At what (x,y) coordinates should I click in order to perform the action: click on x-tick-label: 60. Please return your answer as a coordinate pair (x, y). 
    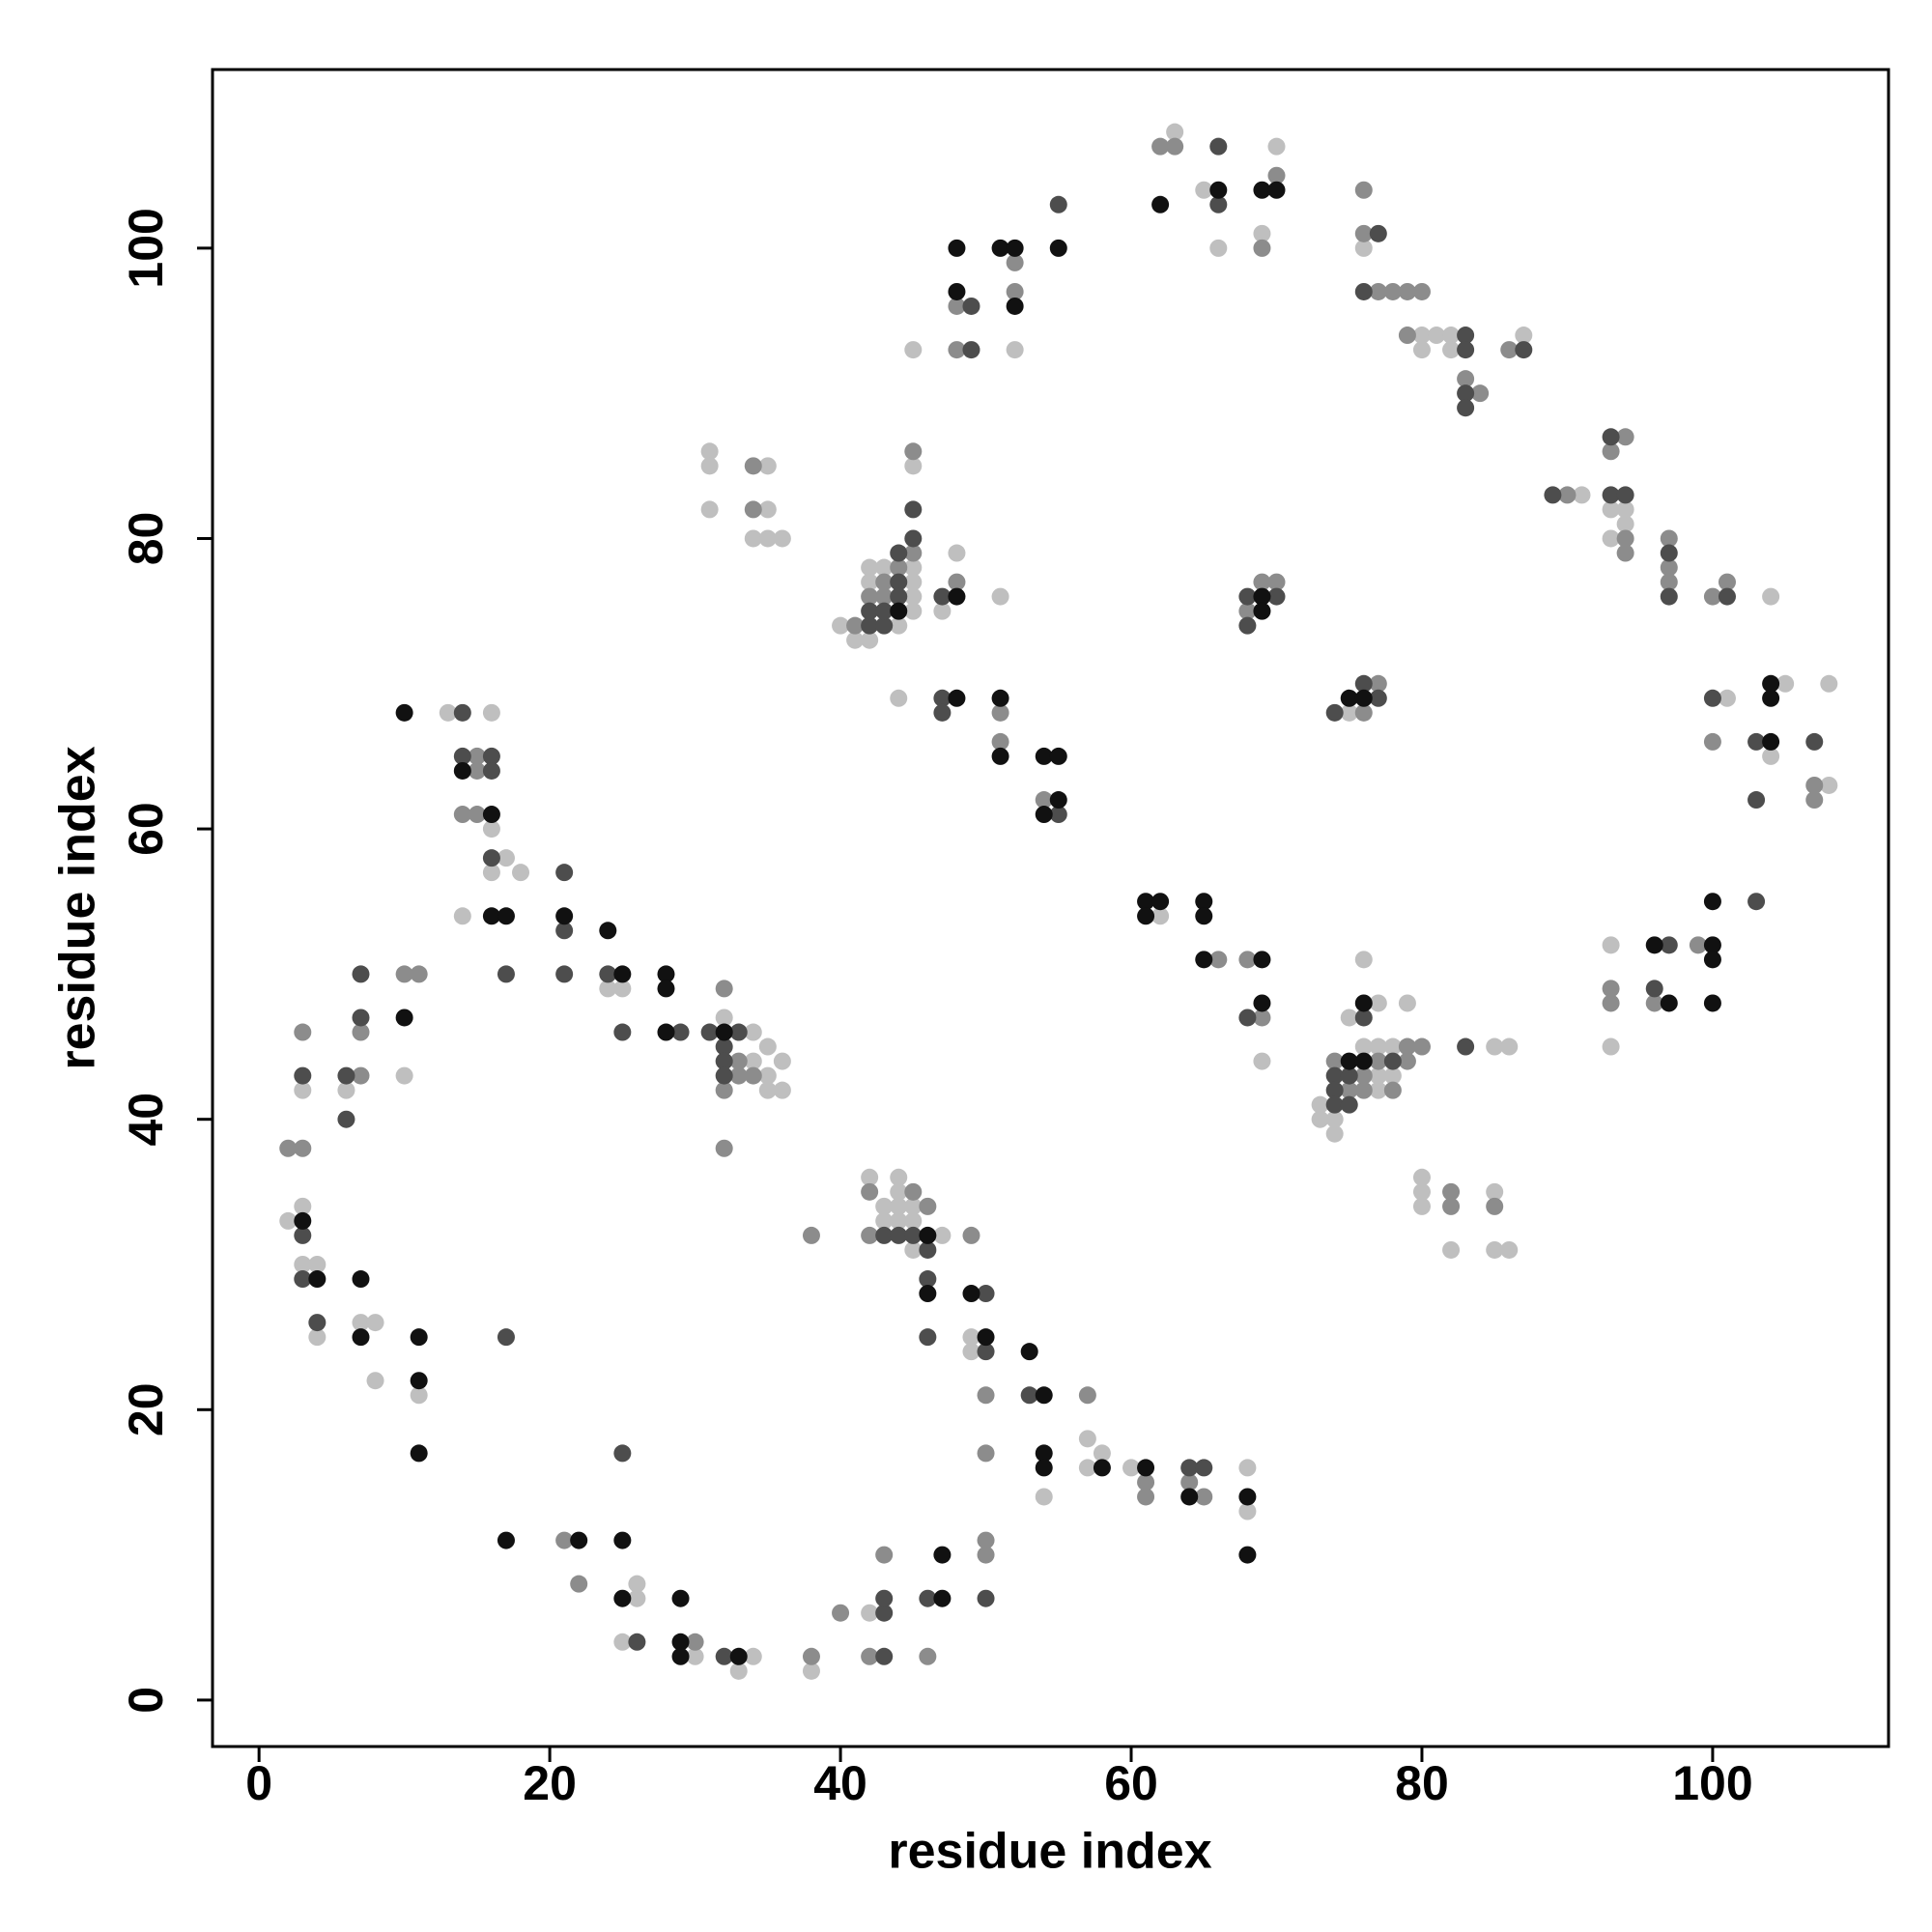
    Looking at the image, I should click on (1131, 1783).